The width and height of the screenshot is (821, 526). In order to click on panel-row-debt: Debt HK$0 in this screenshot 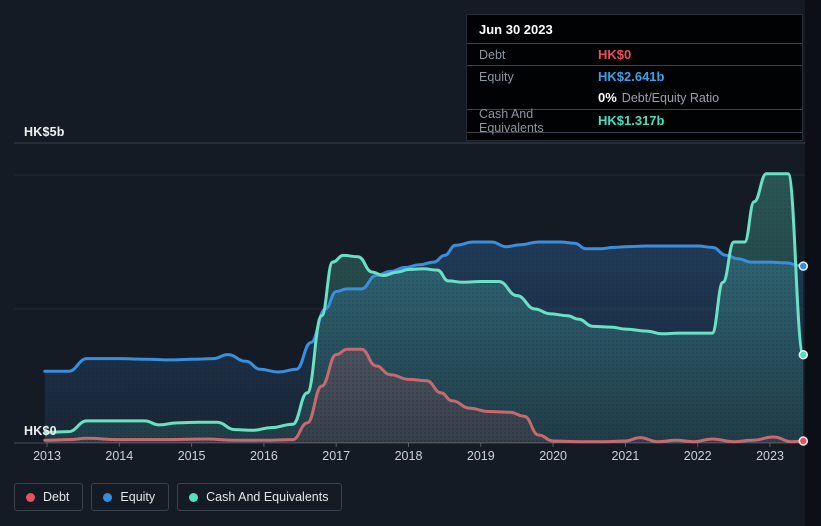, I will do `click(634, 54)`.